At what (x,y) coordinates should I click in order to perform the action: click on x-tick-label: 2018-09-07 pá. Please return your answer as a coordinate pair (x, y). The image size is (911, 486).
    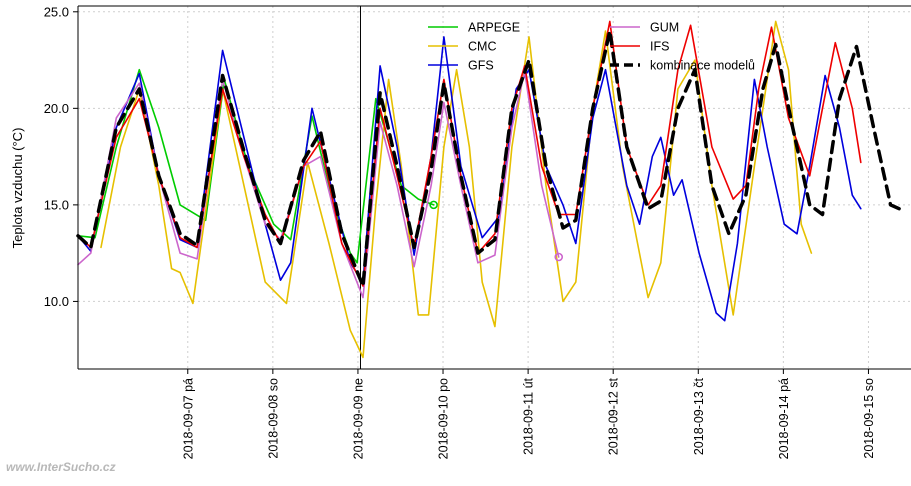
    Looking at the image, I should click on (188, 418).